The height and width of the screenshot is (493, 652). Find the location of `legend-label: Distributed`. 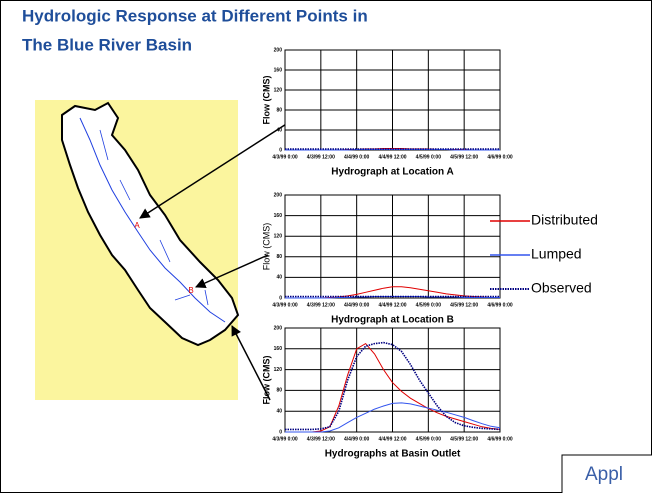

legend-label: Distributed is located at coordinates (564, 220).